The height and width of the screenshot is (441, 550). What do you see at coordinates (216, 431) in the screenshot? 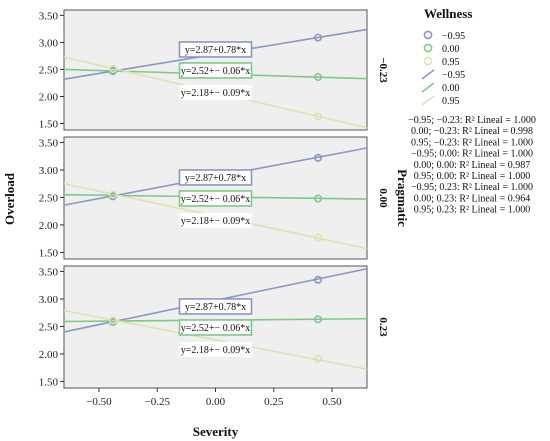
I see `x-axis-title: Severity` at bounding box center [216, 431].